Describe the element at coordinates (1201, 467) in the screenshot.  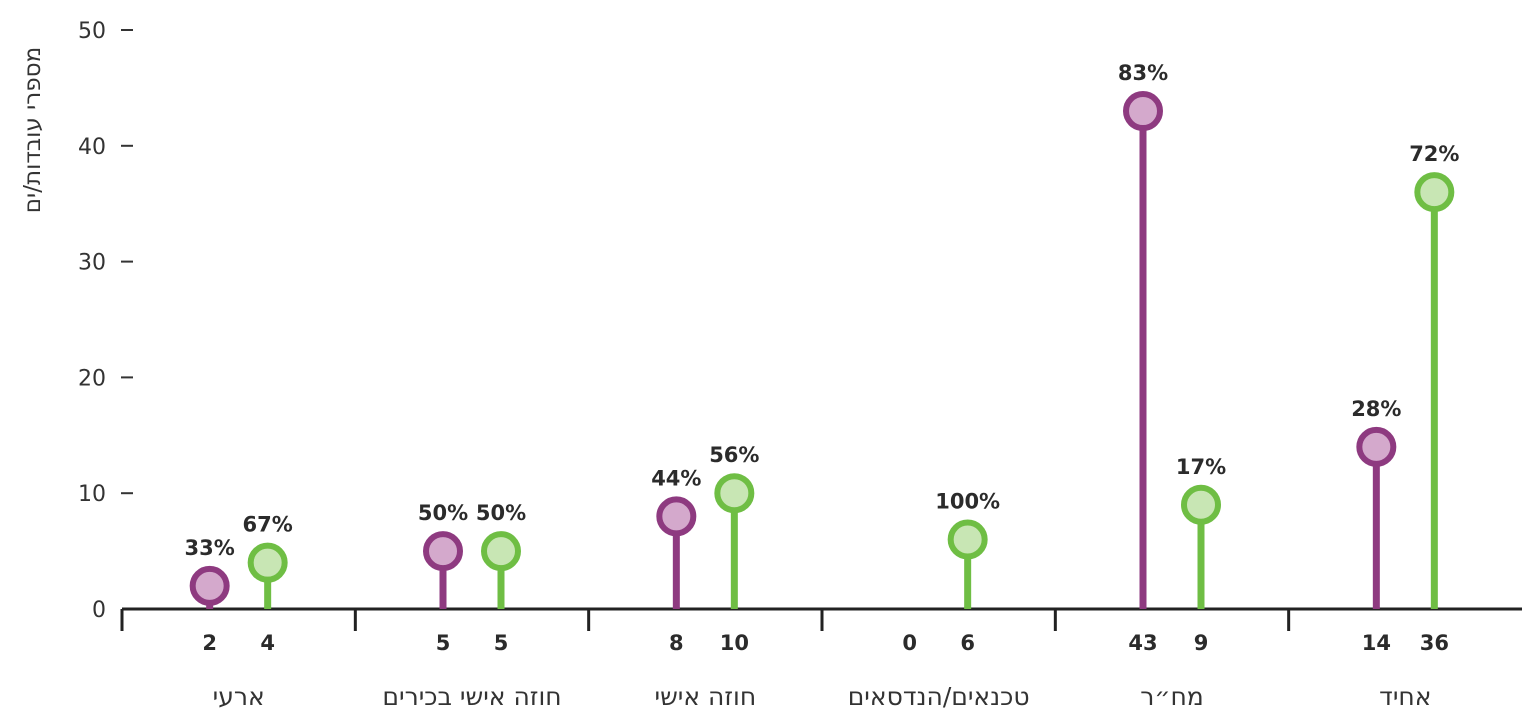
I see `percent-label: 17%` at that location.